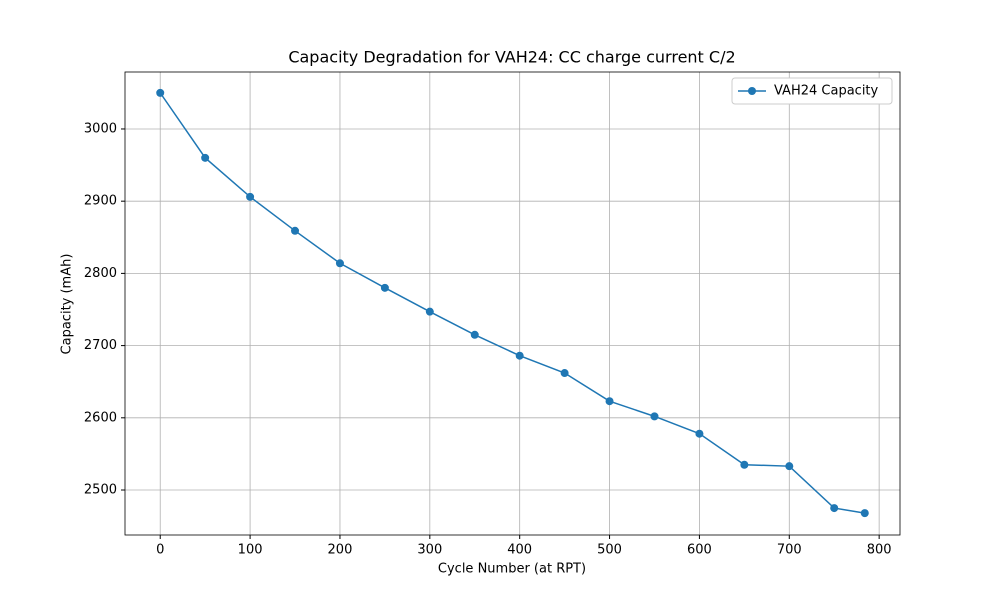 The height and width of the screenshot is (604, 1000). I want to click on x-tick-label: 200, so click(340, 550).